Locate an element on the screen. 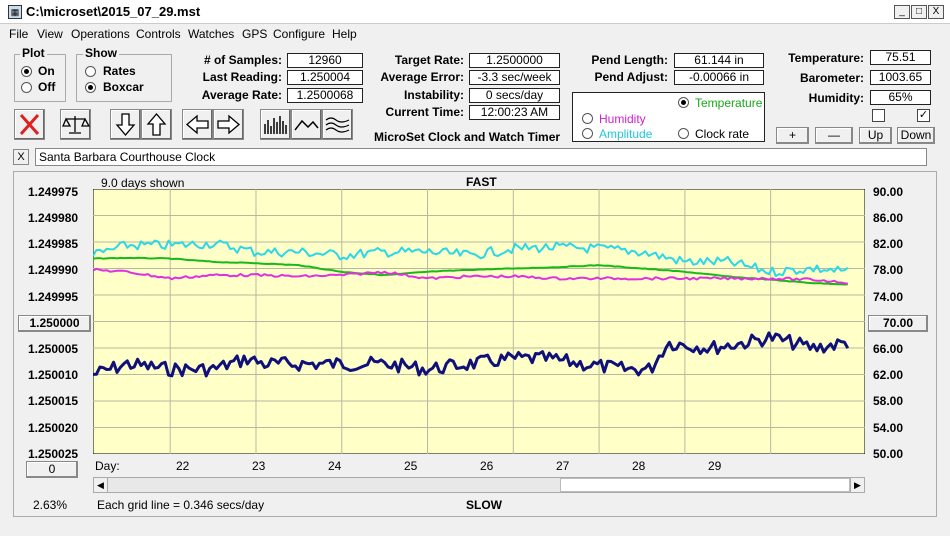 The height and width of the screenshot is (536, 950). day-tick-27: 27 is located at coordinates (563, 466).